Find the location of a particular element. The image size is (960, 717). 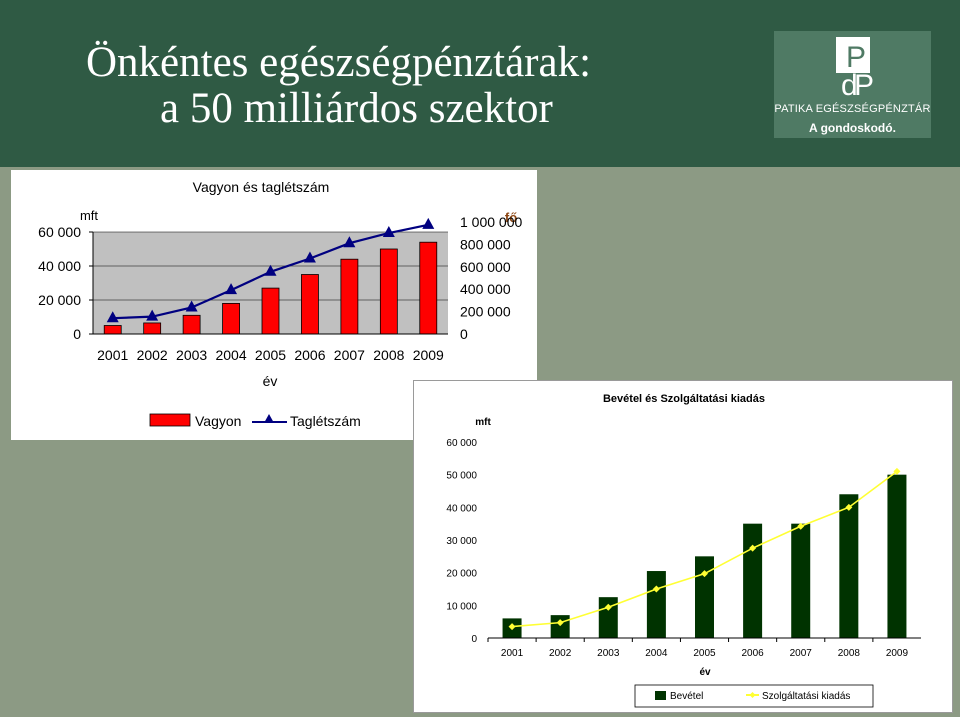

chart1-x-axis-label: év is located at coordinates (270, 381).